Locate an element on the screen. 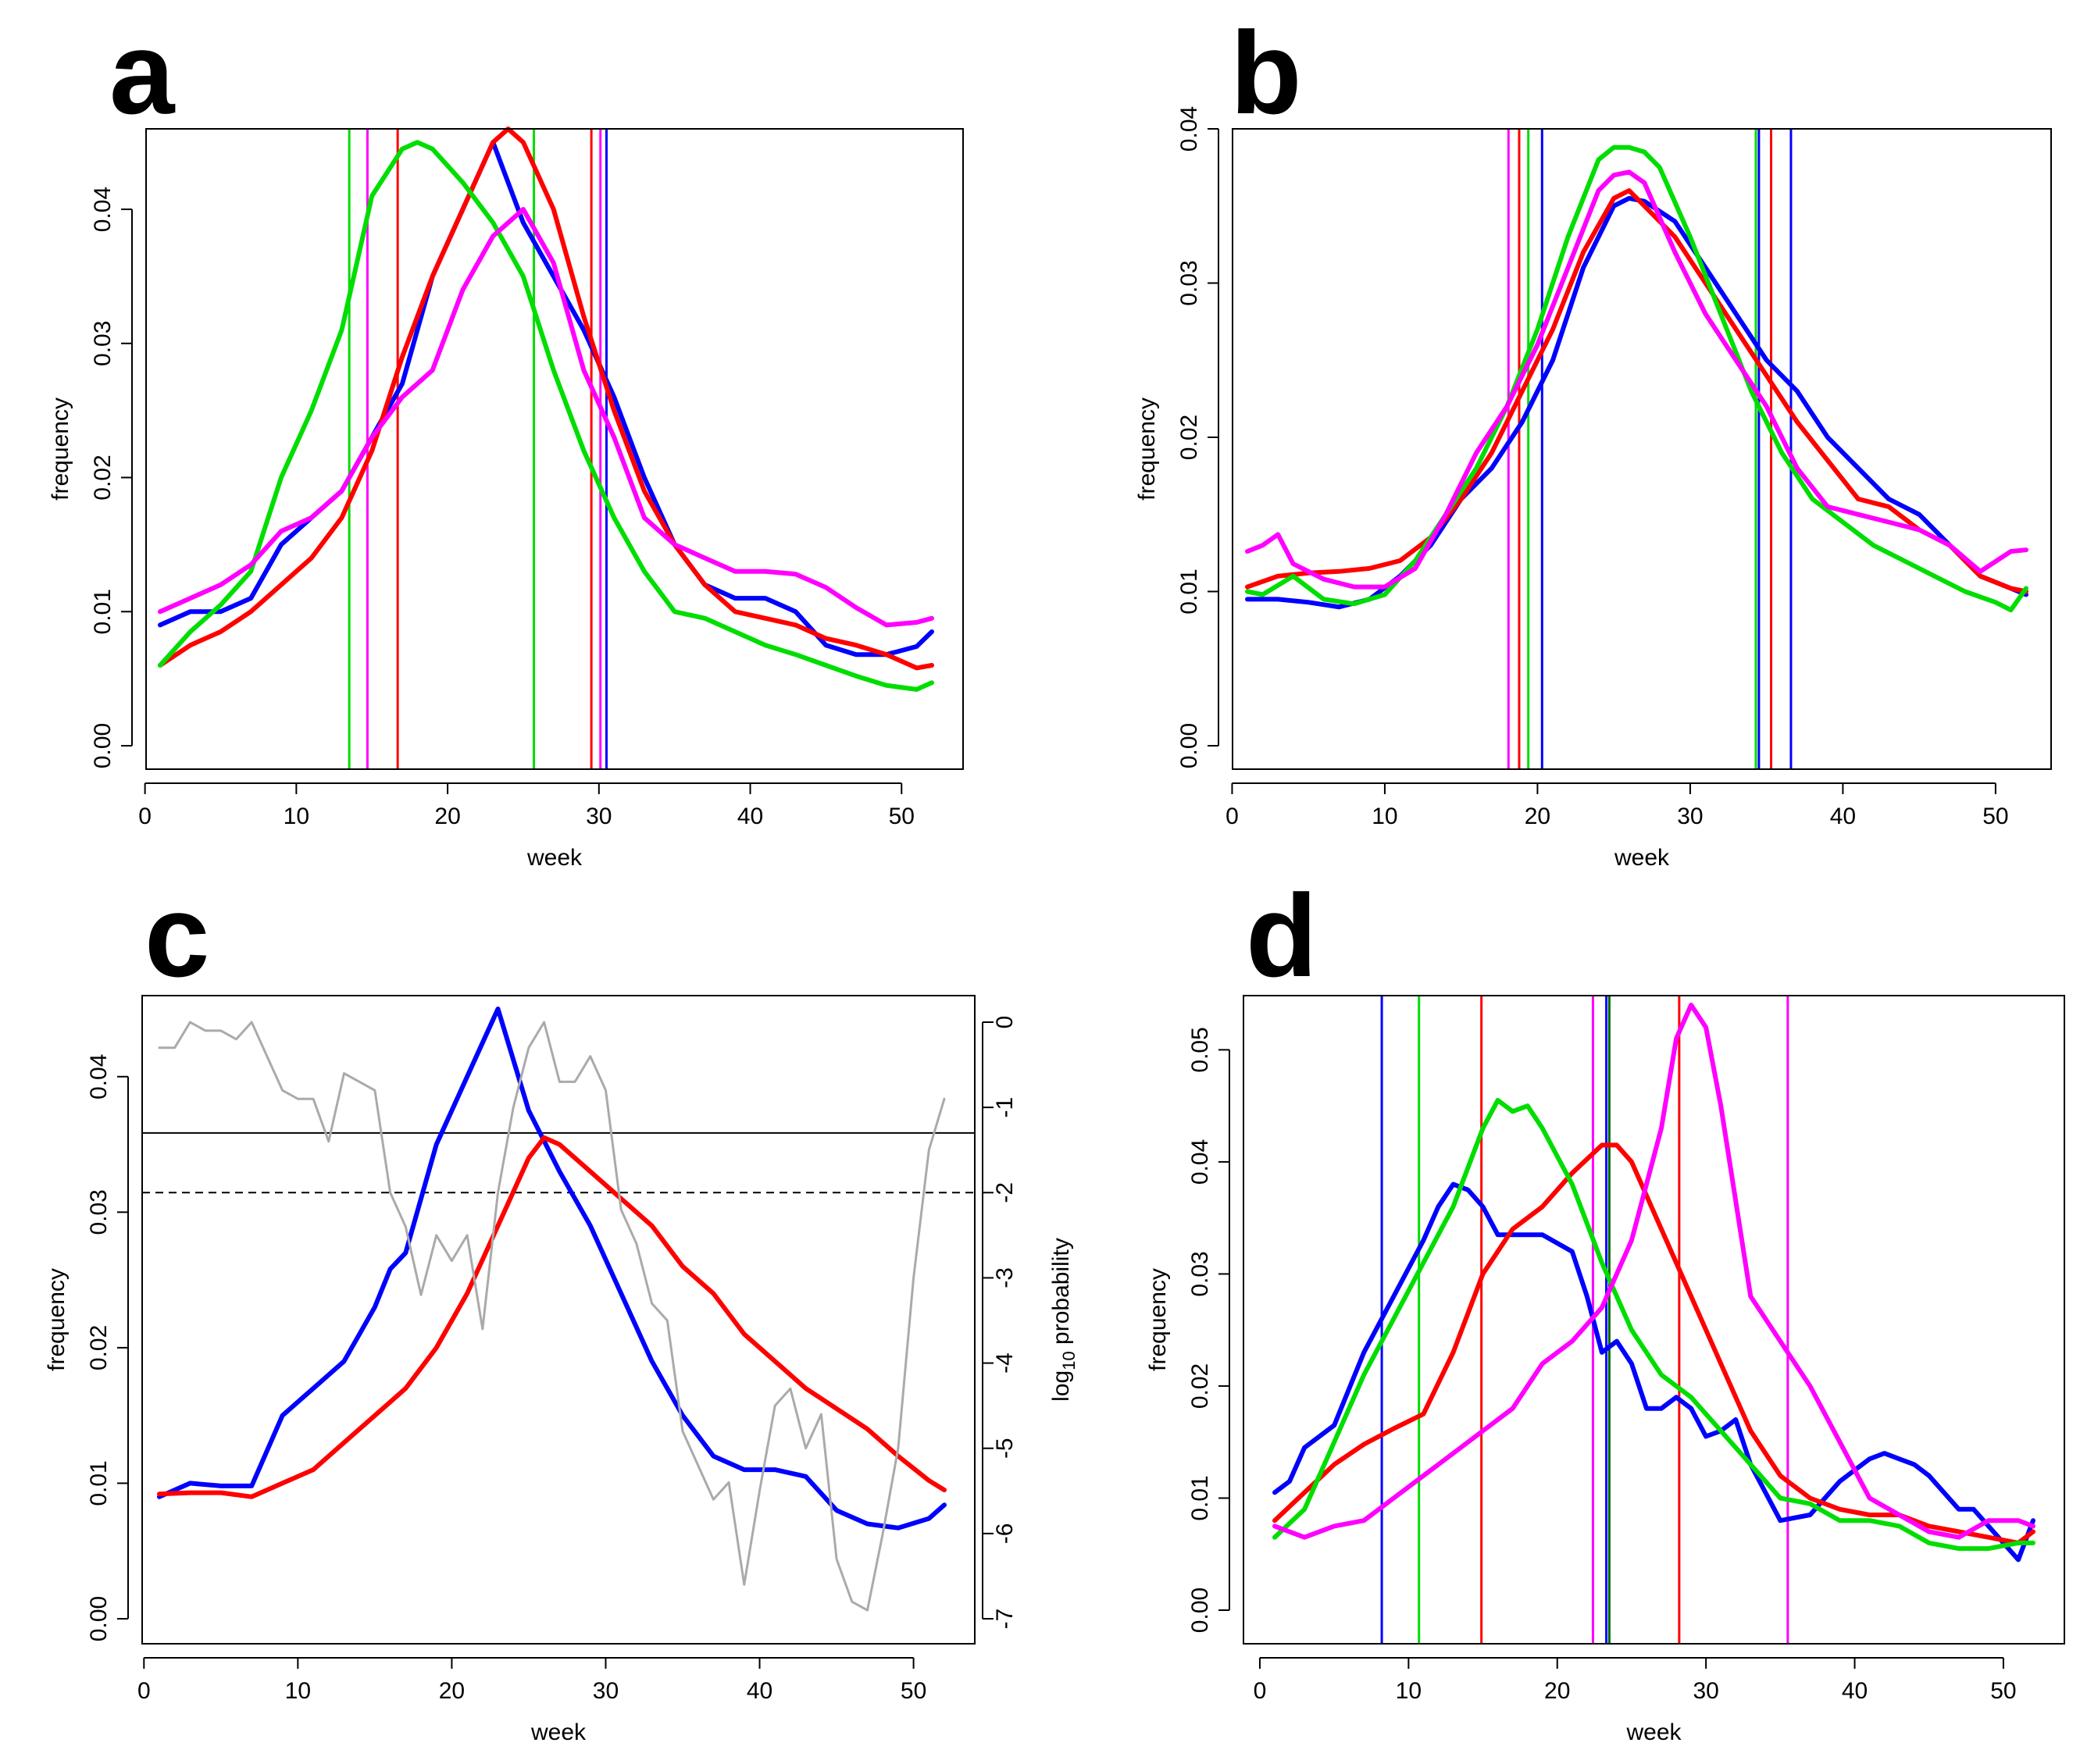 Image resolution: width=2080 pixels, height=1764 pixels. y2-tick-label: -1 is located at coordinates (1005, 1107).